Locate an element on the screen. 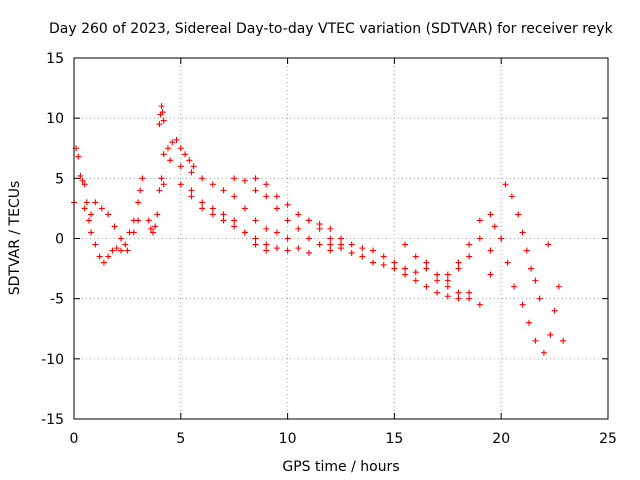 Image resolution: width=640 pixels, height=480 pixels. x-tick-label: 10 is located at coordinates (288, 439).